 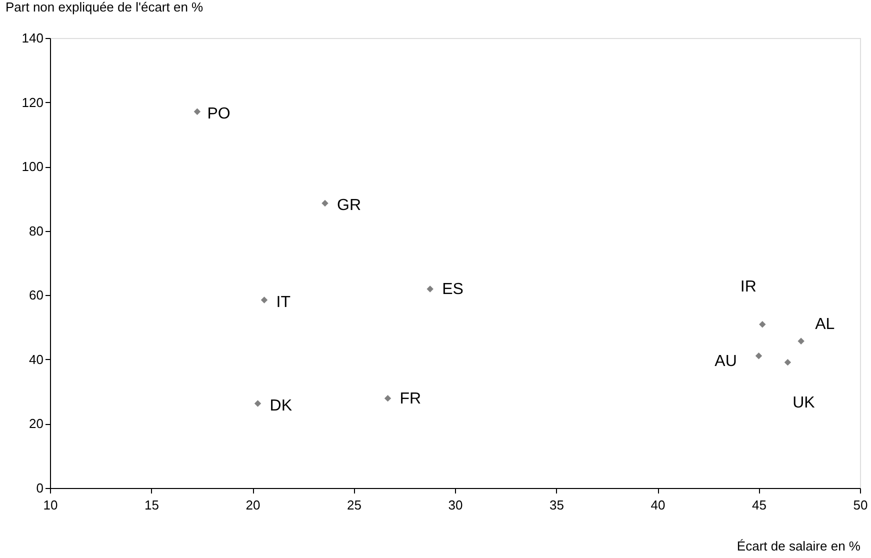 I want to click on x-tick-label: 25, so click(x=354, y=505).